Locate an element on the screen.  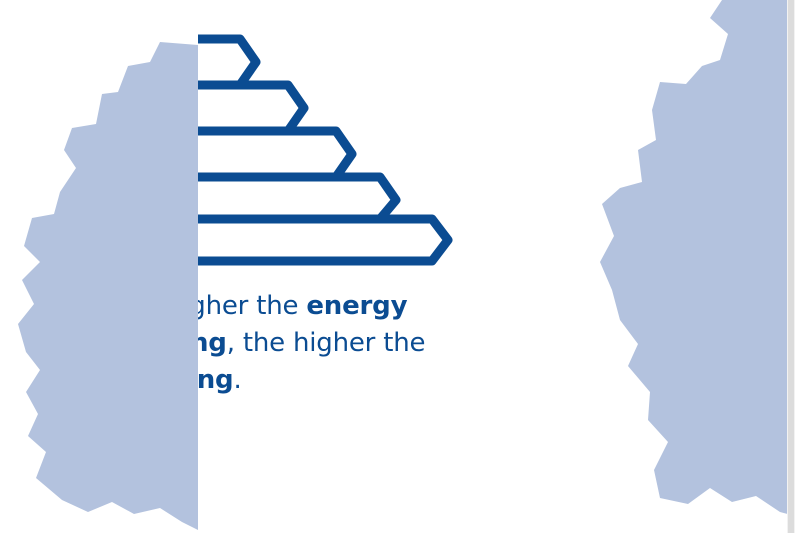
caption-line-3-bold: ing is located at coordinates (216, 380).